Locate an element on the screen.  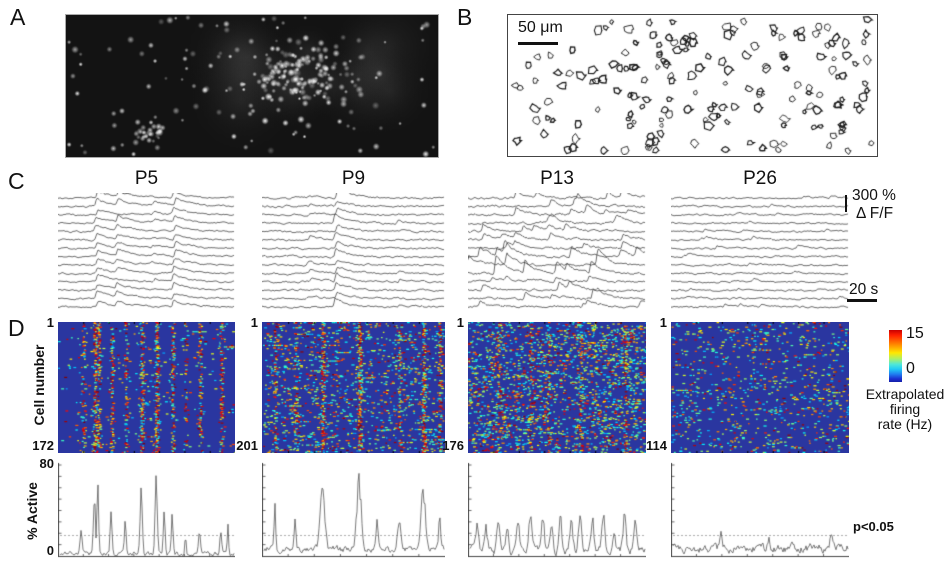
map3-first-cell: 1 is located at coordinates (460, 322).